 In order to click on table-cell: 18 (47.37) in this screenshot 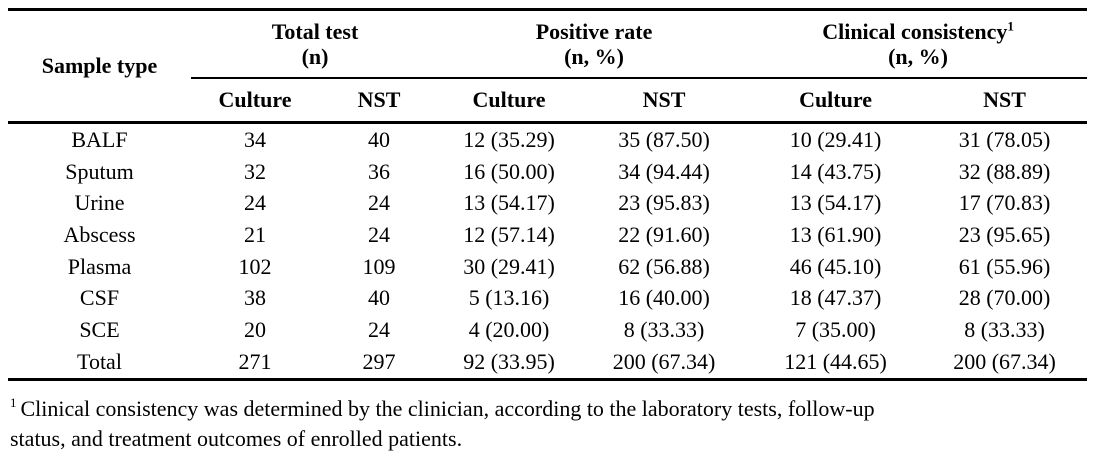, I will do `click(835, 298)`.